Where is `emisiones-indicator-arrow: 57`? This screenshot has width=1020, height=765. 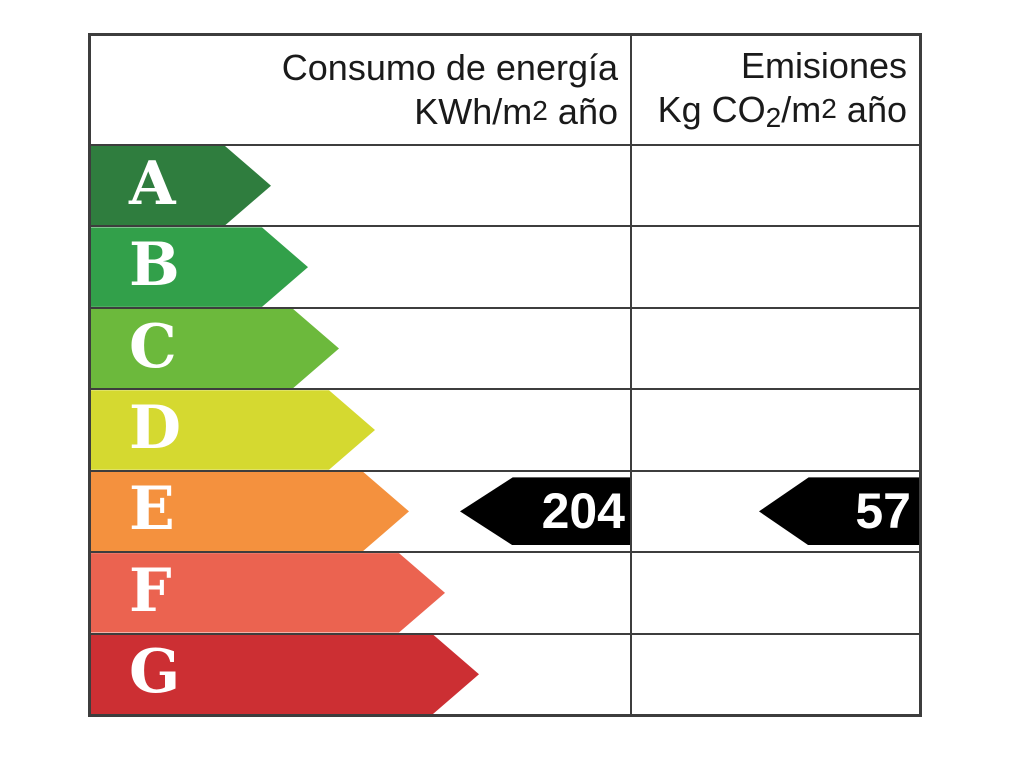
emisiones-indicator-arrow: 57 is located at coordinates (839, 511).